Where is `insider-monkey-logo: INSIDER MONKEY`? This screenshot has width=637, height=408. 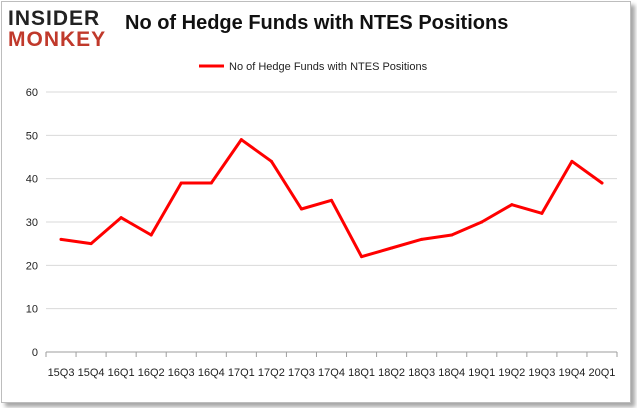 insider-monkey-logo: INSIDER MONKEY is located at coordinates (62, 31).